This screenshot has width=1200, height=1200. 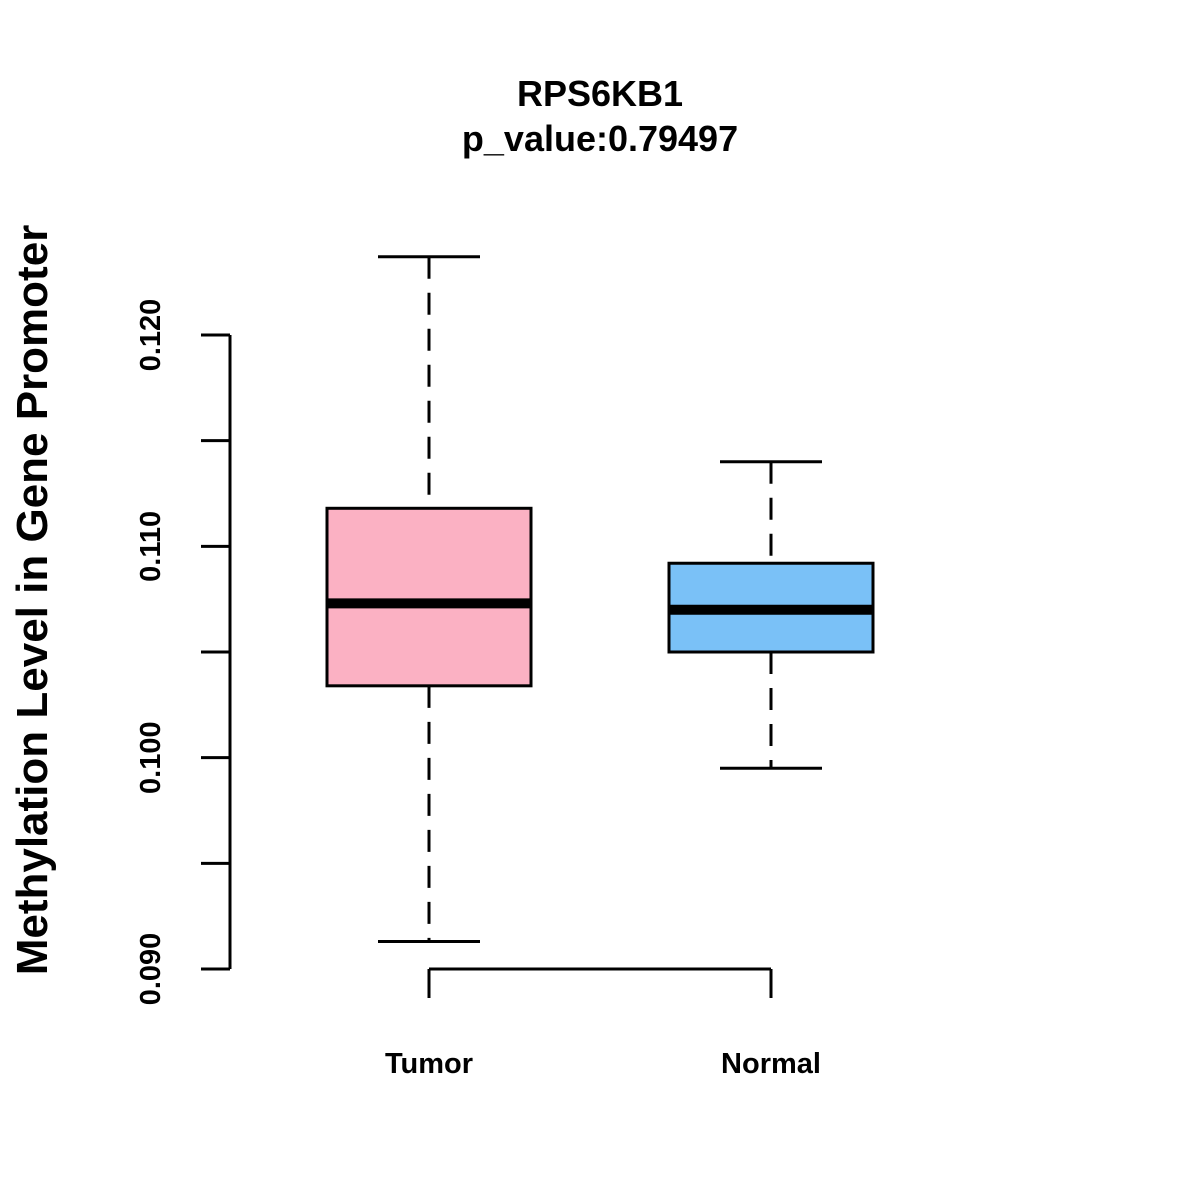 I want to click on y-tick-label: 0.090, so click(x=151, y=969).